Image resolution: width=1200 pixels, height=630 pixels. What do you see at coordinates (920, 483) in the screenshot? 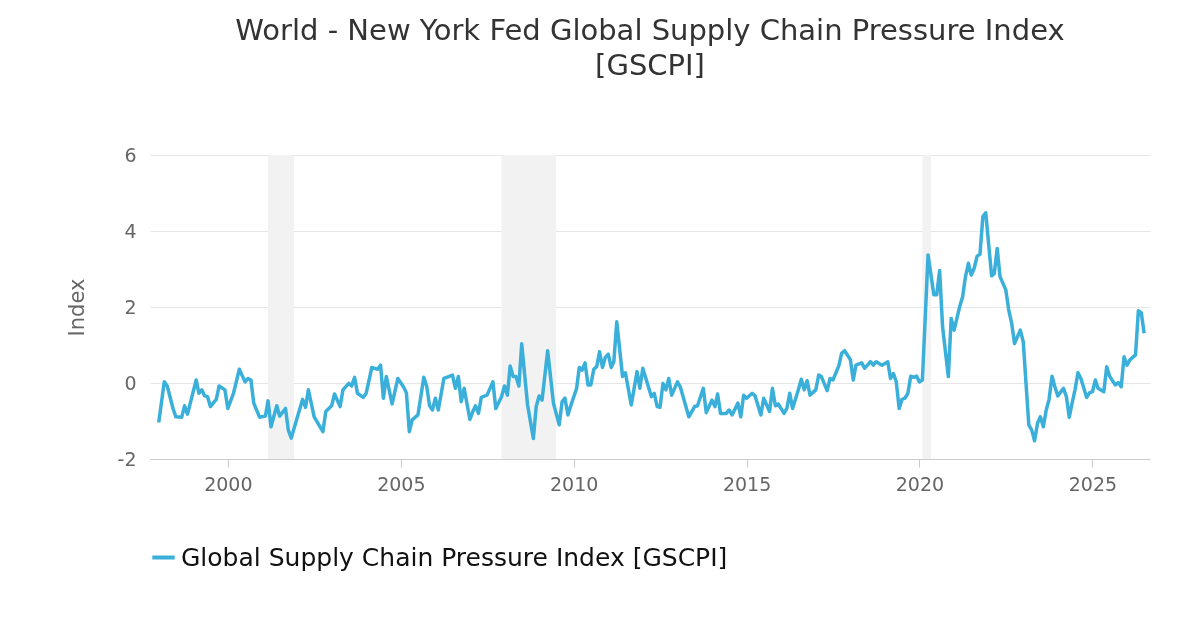
I see `x-tick-label: 2020` at bounding box center [920, 483].